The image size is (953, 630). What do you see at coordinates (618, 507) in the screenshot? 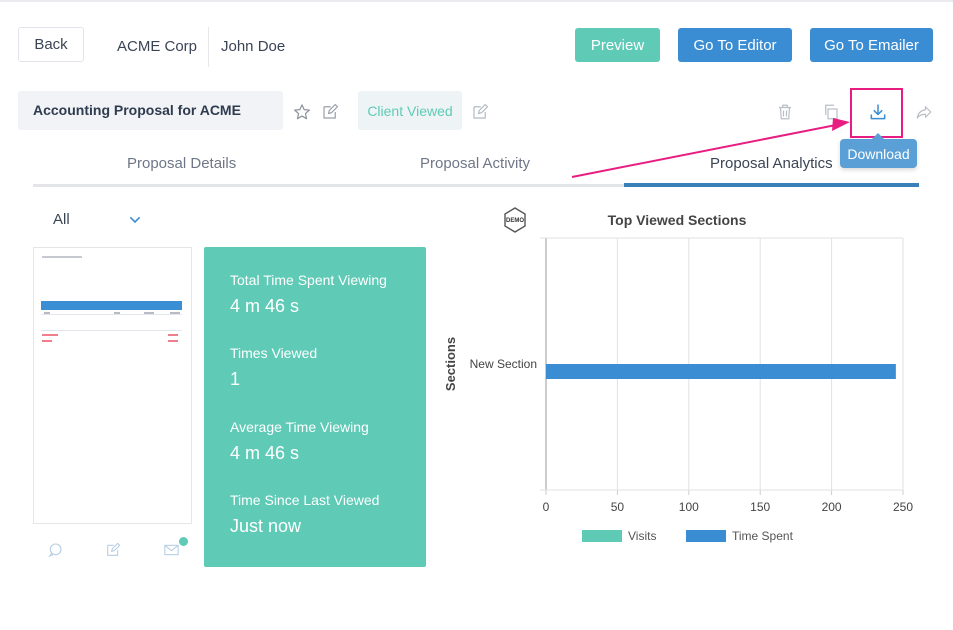
I see `x-tick-label: 50` at bounding box center [618, 507].